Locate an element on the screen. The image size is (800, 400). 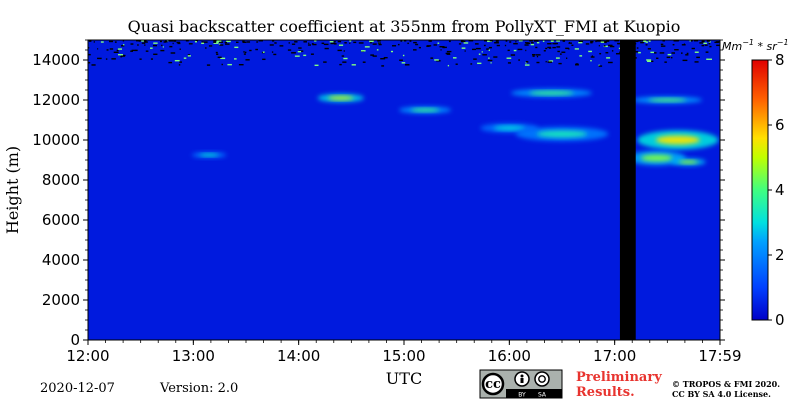
colorbar-unit-prefix: Mm is located at coordinates (732, 46).